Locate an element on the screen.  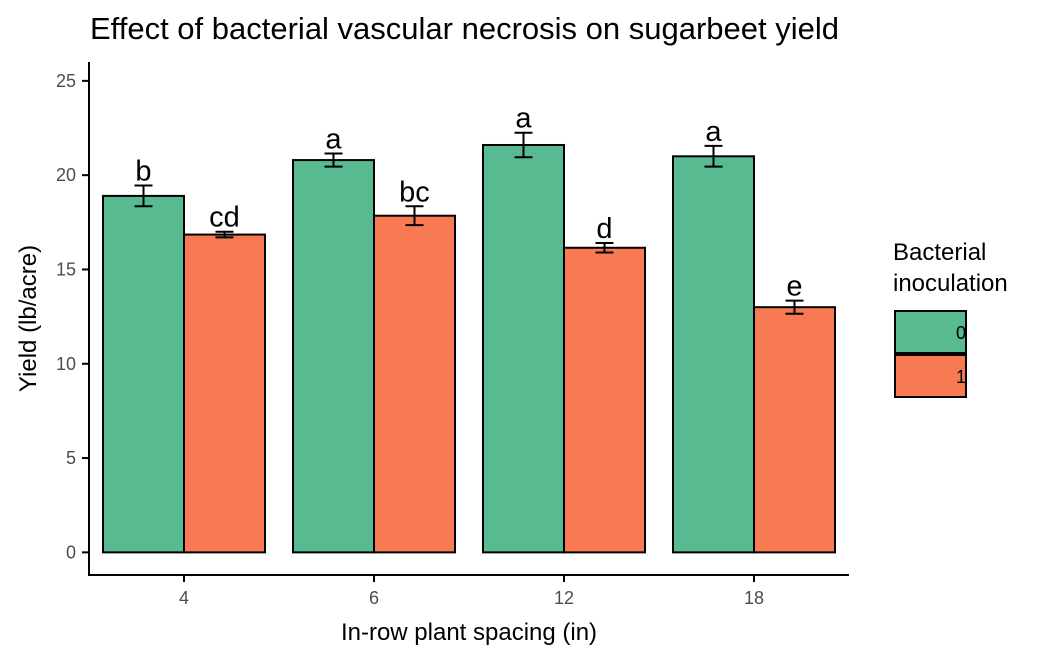
legend-label-0: 0 is located at coordinates (961, 333).